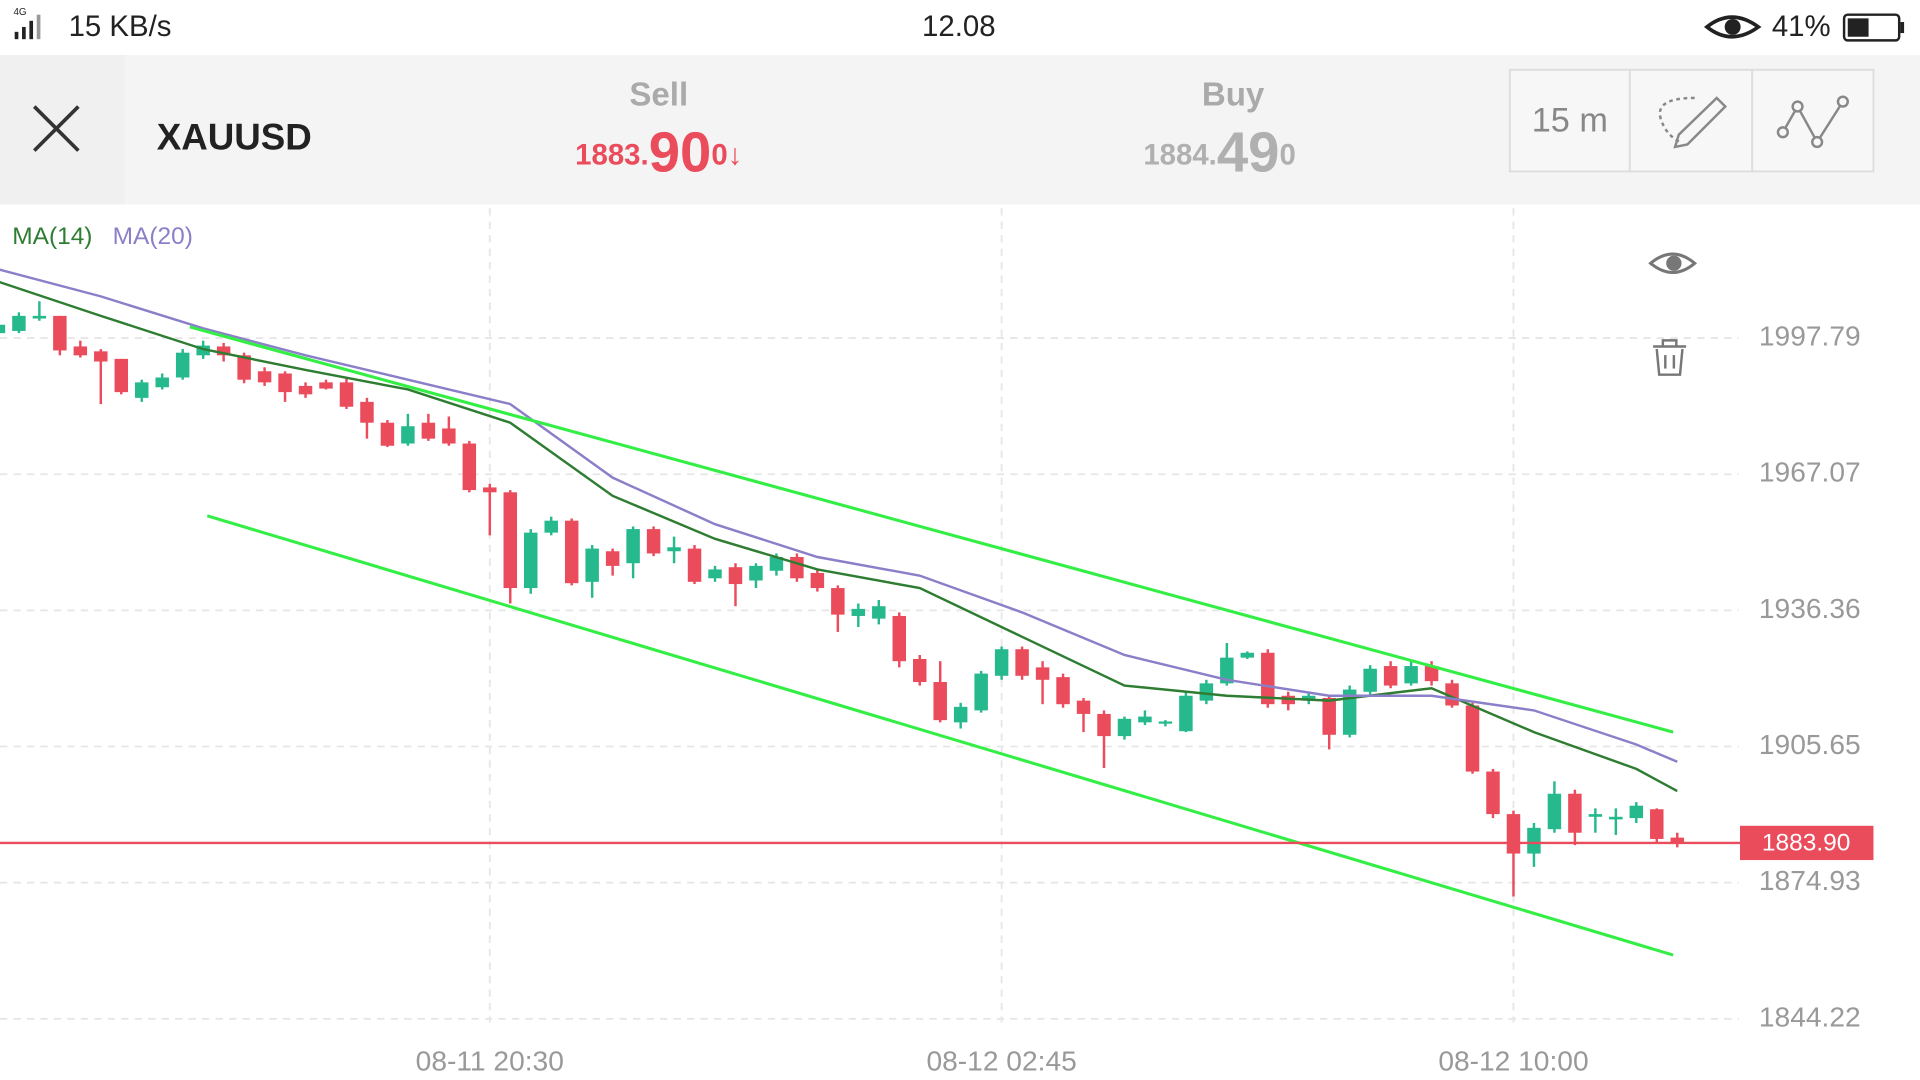 The width and height of the screenshot is (1920, 1080). I want to click on indicator-button, so click(1813, 120).